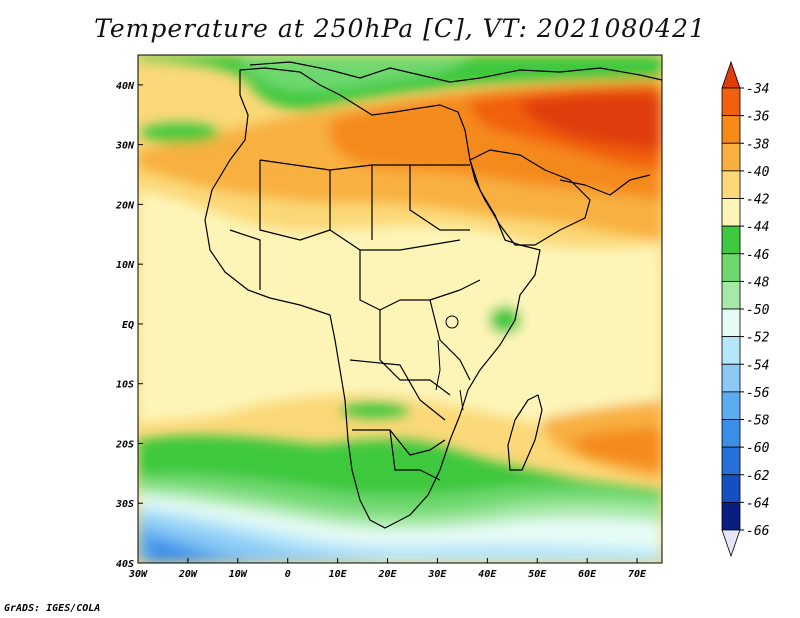 This screenshot has height=618, width=800. What do you see at coordinates (637, 574) in the screenshot?
I see `x-tick-label: 70E` at bounding box center [637, 574].